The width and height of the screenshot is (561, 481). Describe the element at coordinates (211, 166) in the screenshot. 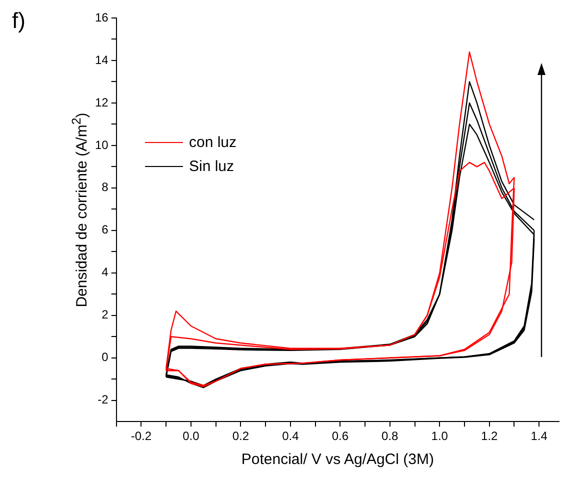

I see `legend-label: Sin luz` at that location.